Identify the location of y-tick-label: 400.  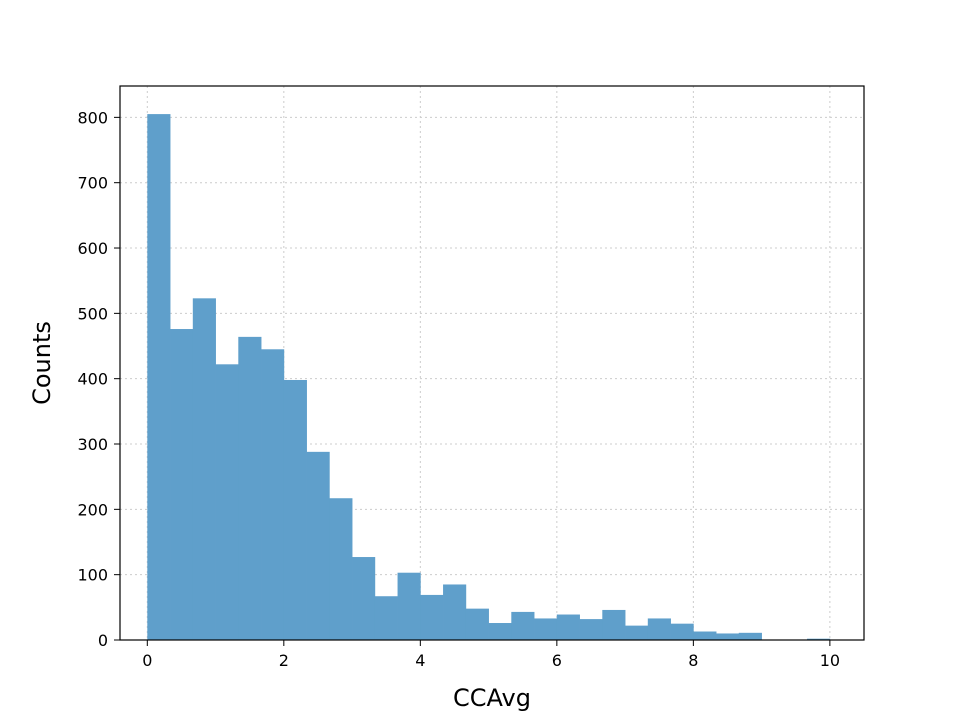
(92, 379).